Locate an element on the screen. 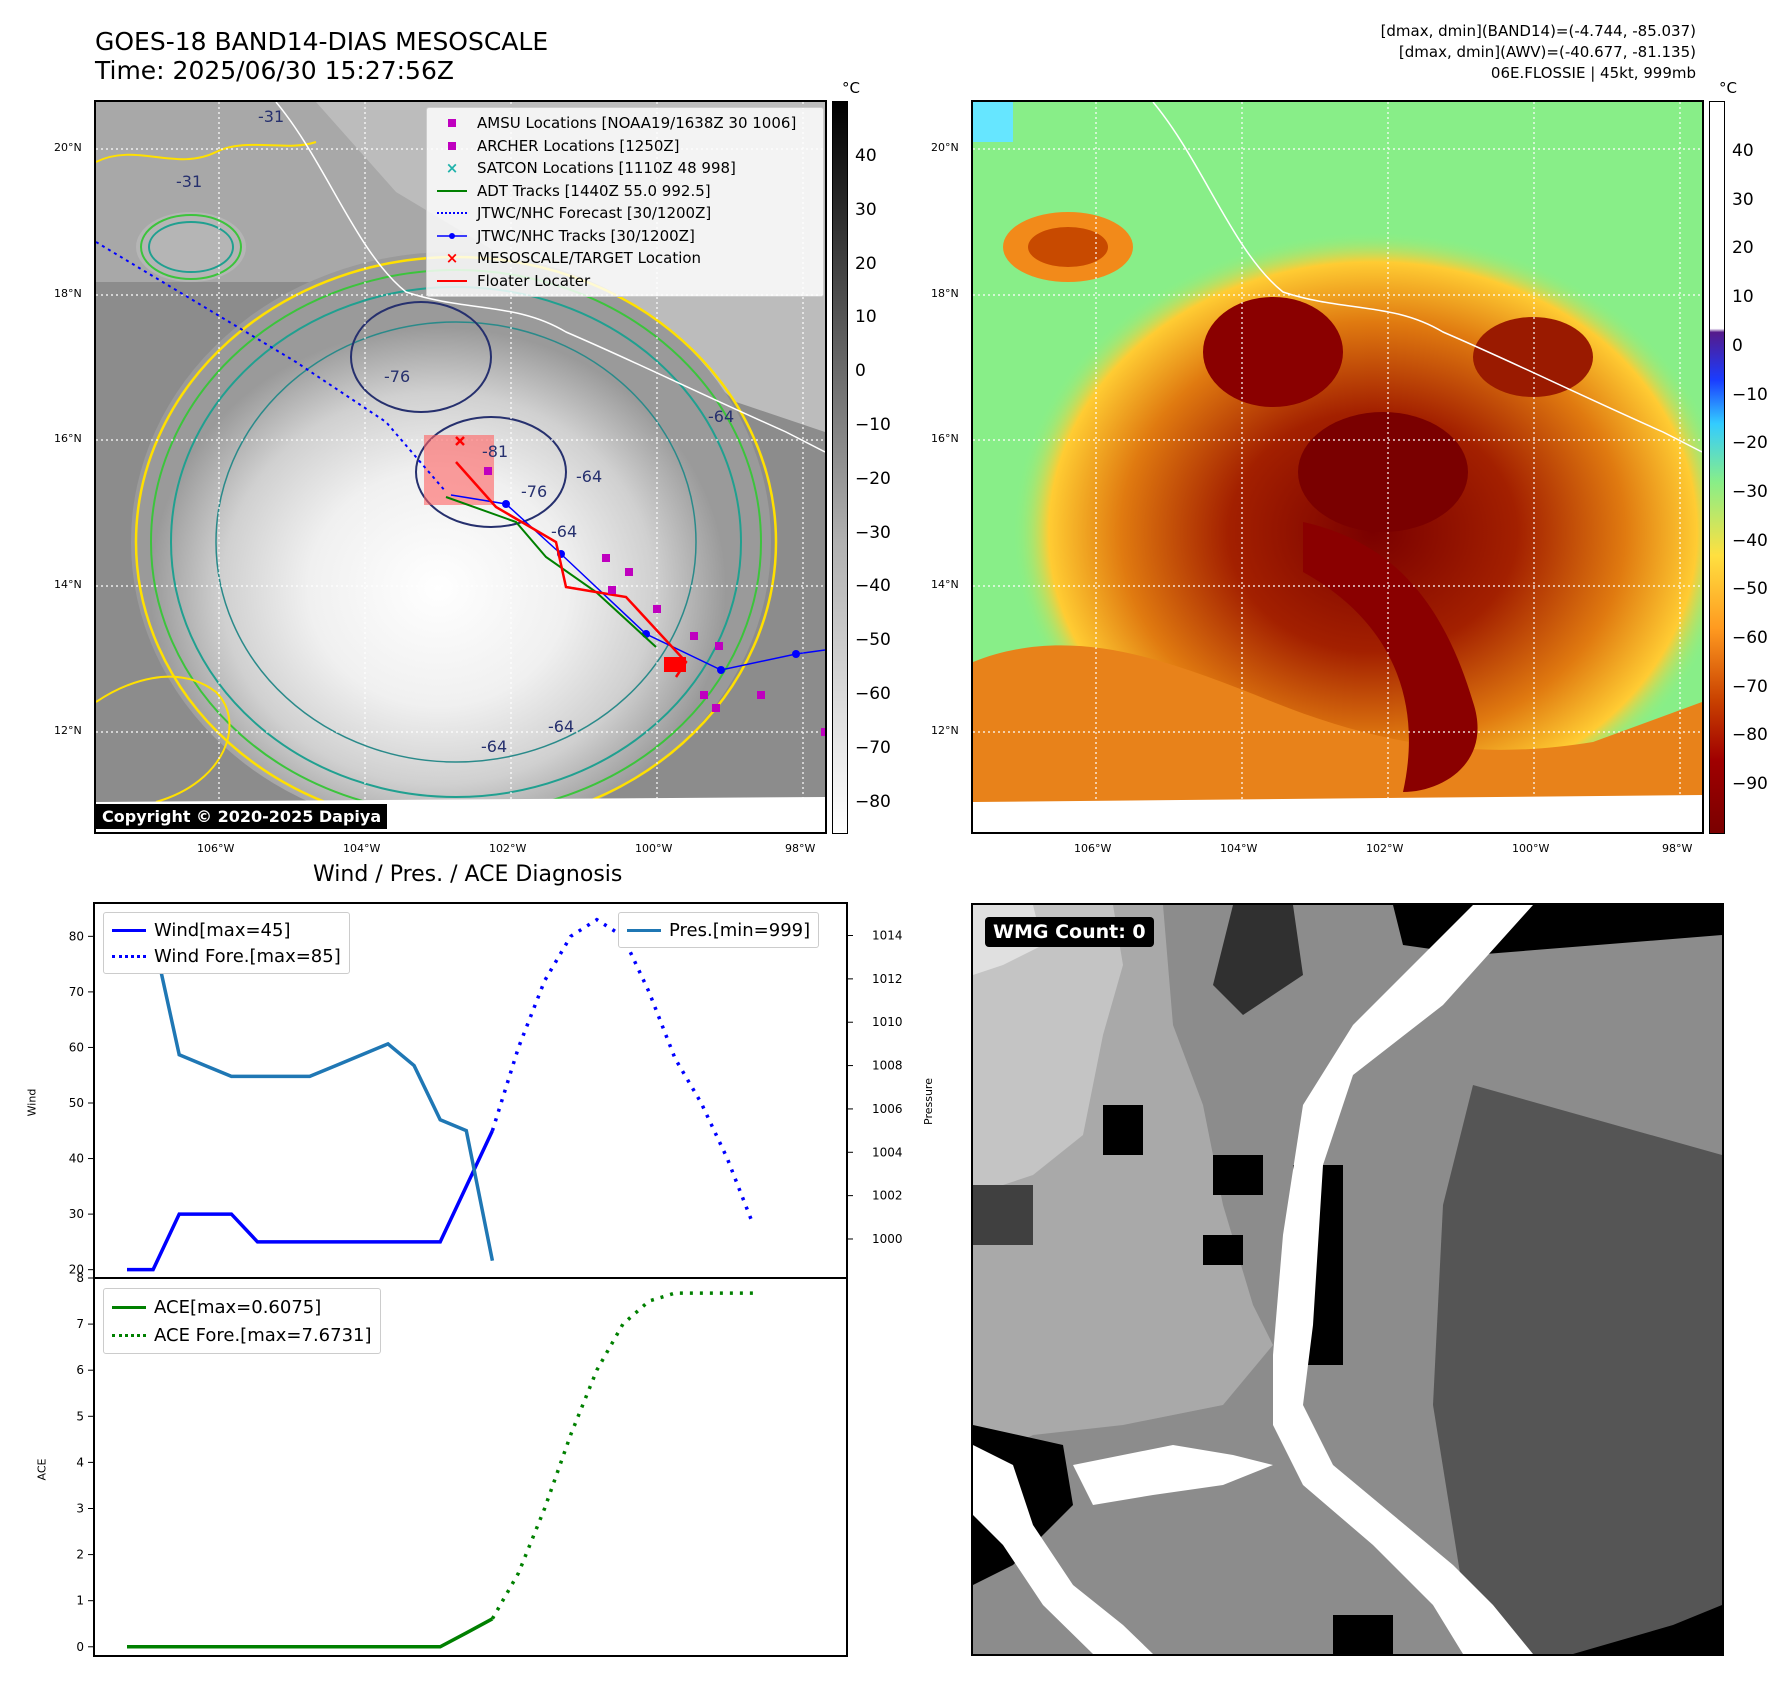  ace-series-line is located at coordinates (310, 1633).